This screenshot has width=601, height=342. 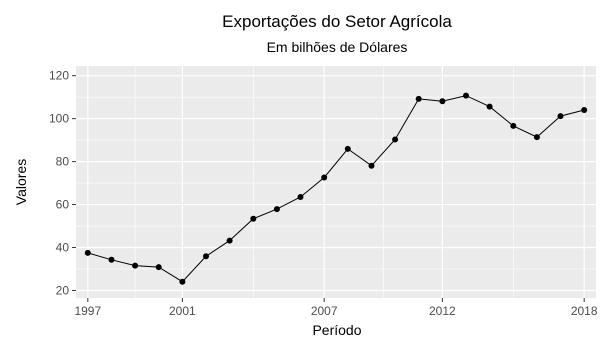 What do you see at coordinates (182, 311) in the screenshot?
I see `x-tick-label: 2001` at bounding box center [182, 311].